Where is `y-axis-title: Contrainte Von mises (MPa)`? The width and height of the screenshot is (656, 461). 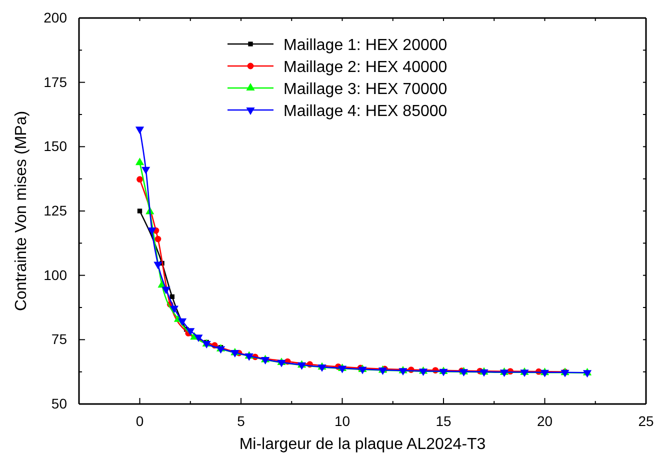 y-axis-title: Contrainte Von mises (MPa) is located at coordinates (21, 211).